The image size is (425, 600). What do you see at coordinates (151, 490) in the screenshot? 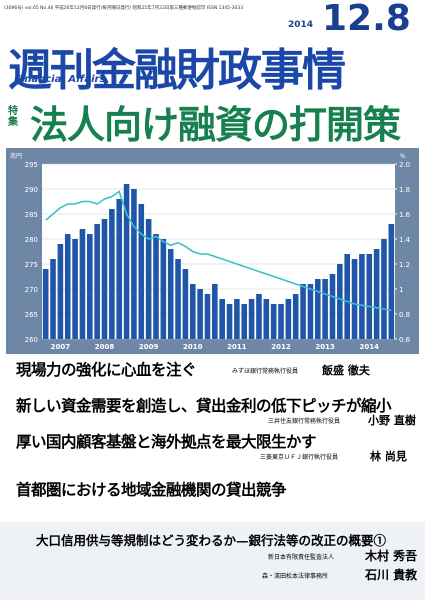
I see `article-headline: 首都圏における地域金融機関の貸出競争` at bounding box center [151, 490].